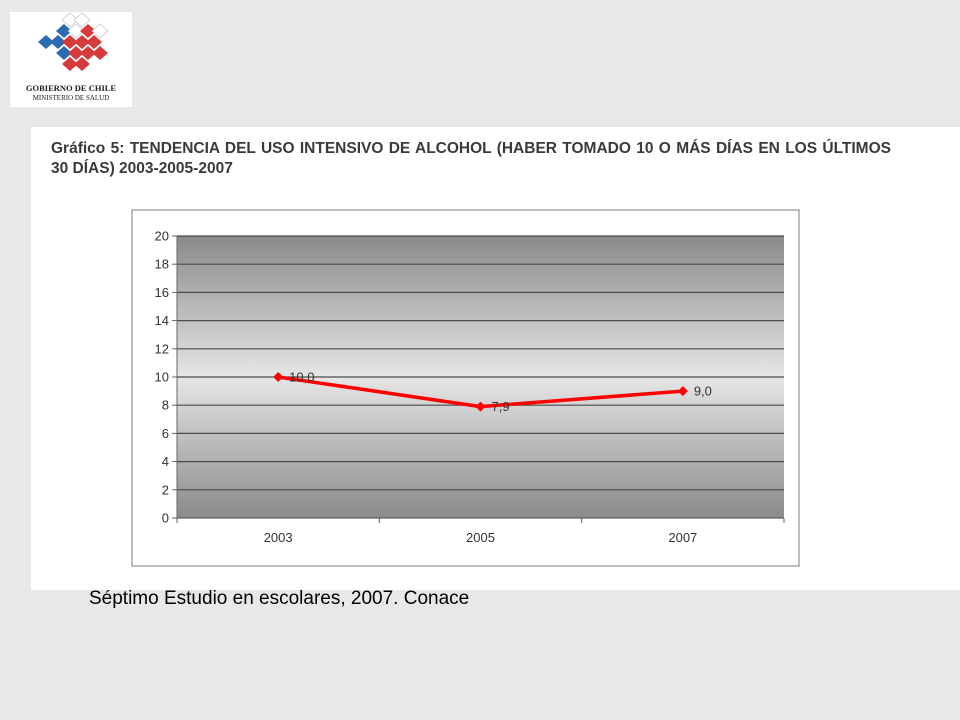  I want to click on y-tick-label: 18, so click(162, 264).